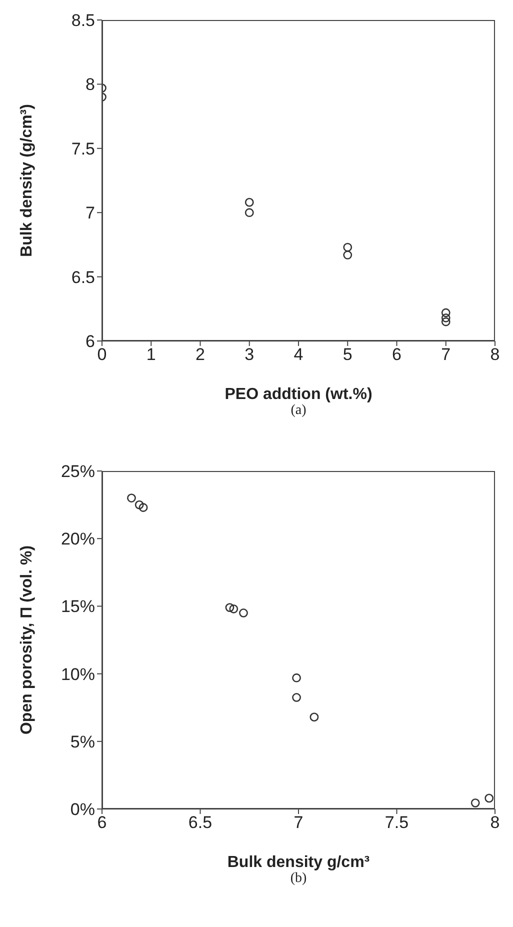 The width and height of the screenshot is (513, 927). Describe the element at coordinates (83, 277) in the screenshot. I see `y-tick-label: 6.5` at that location.